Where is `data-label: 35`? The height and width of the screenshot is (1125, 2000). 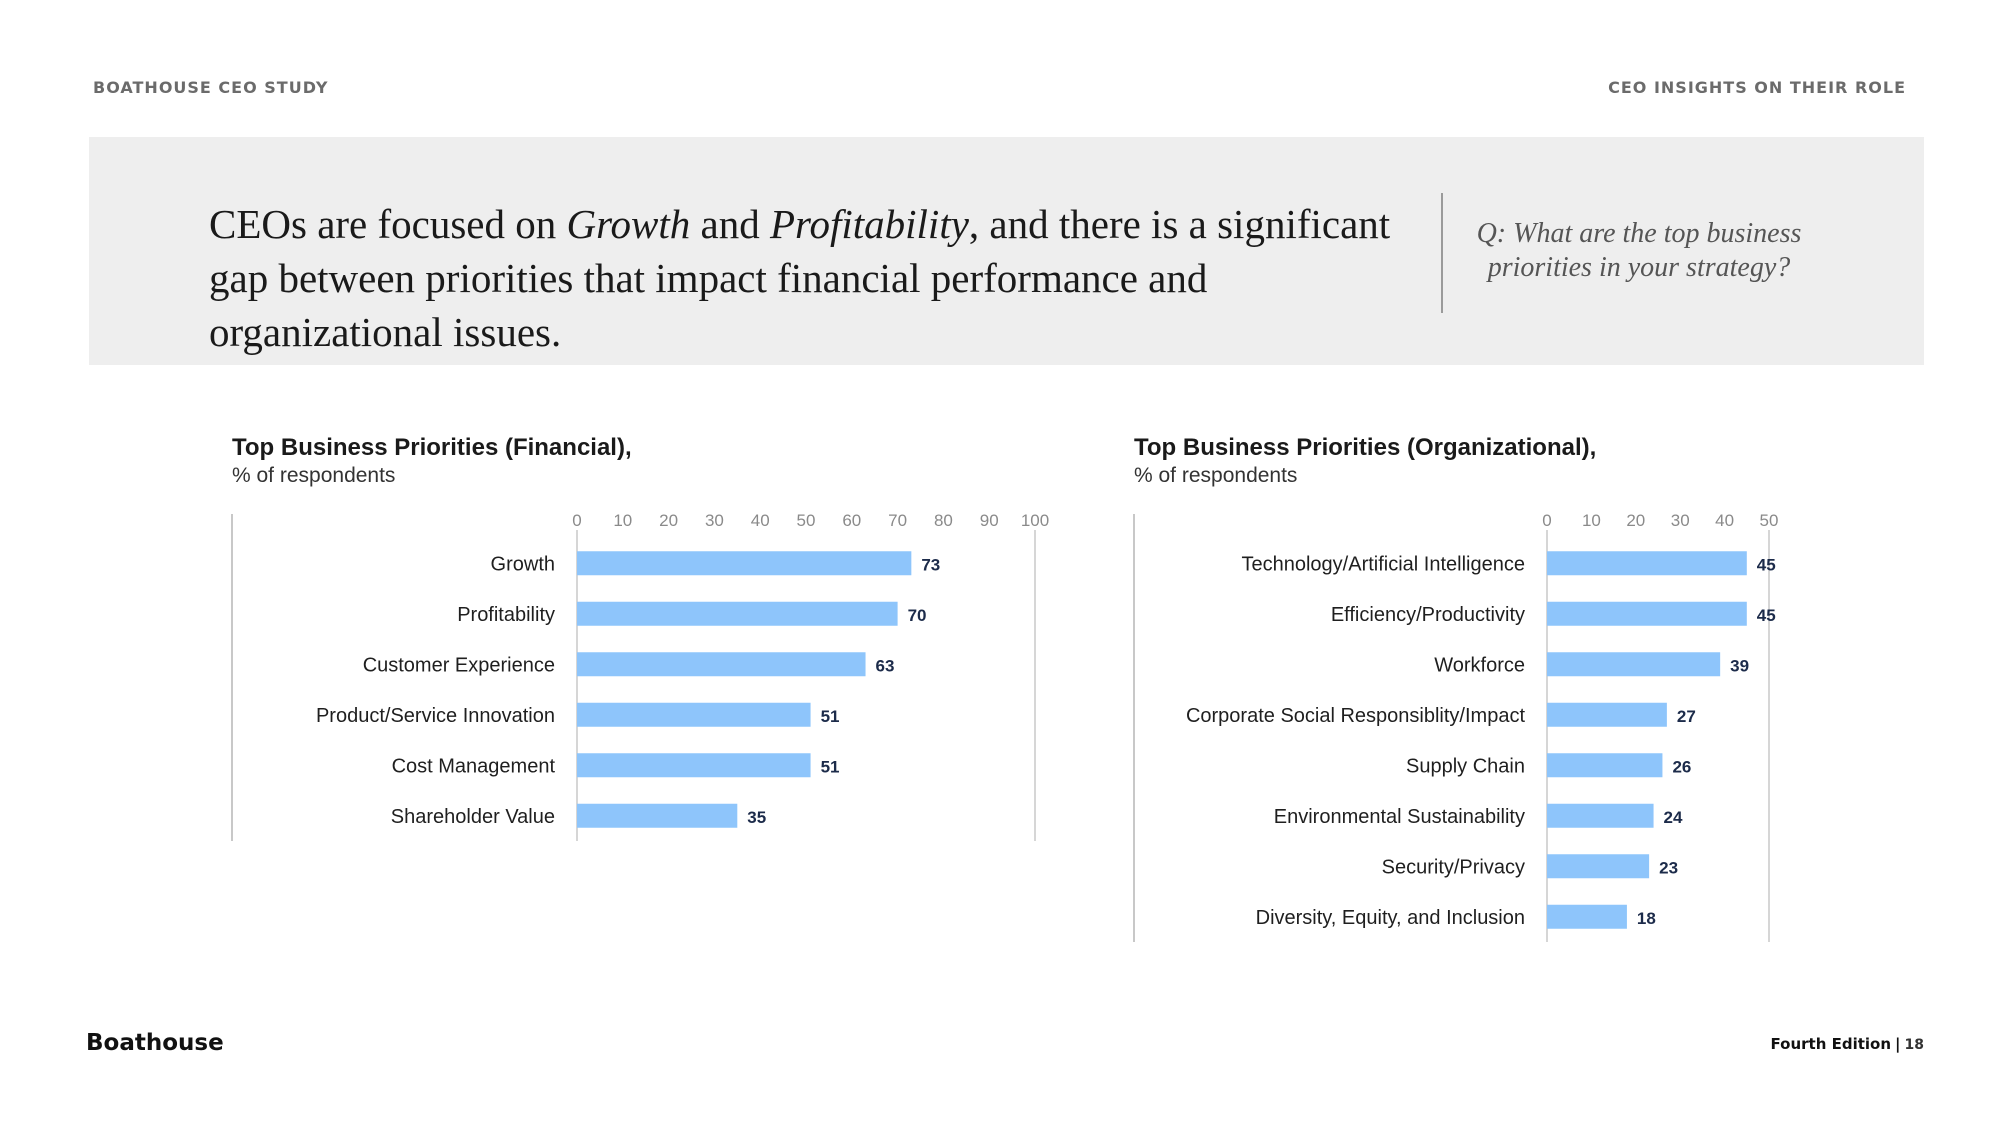
data-label: 35 is located at coordinates (756, 817).